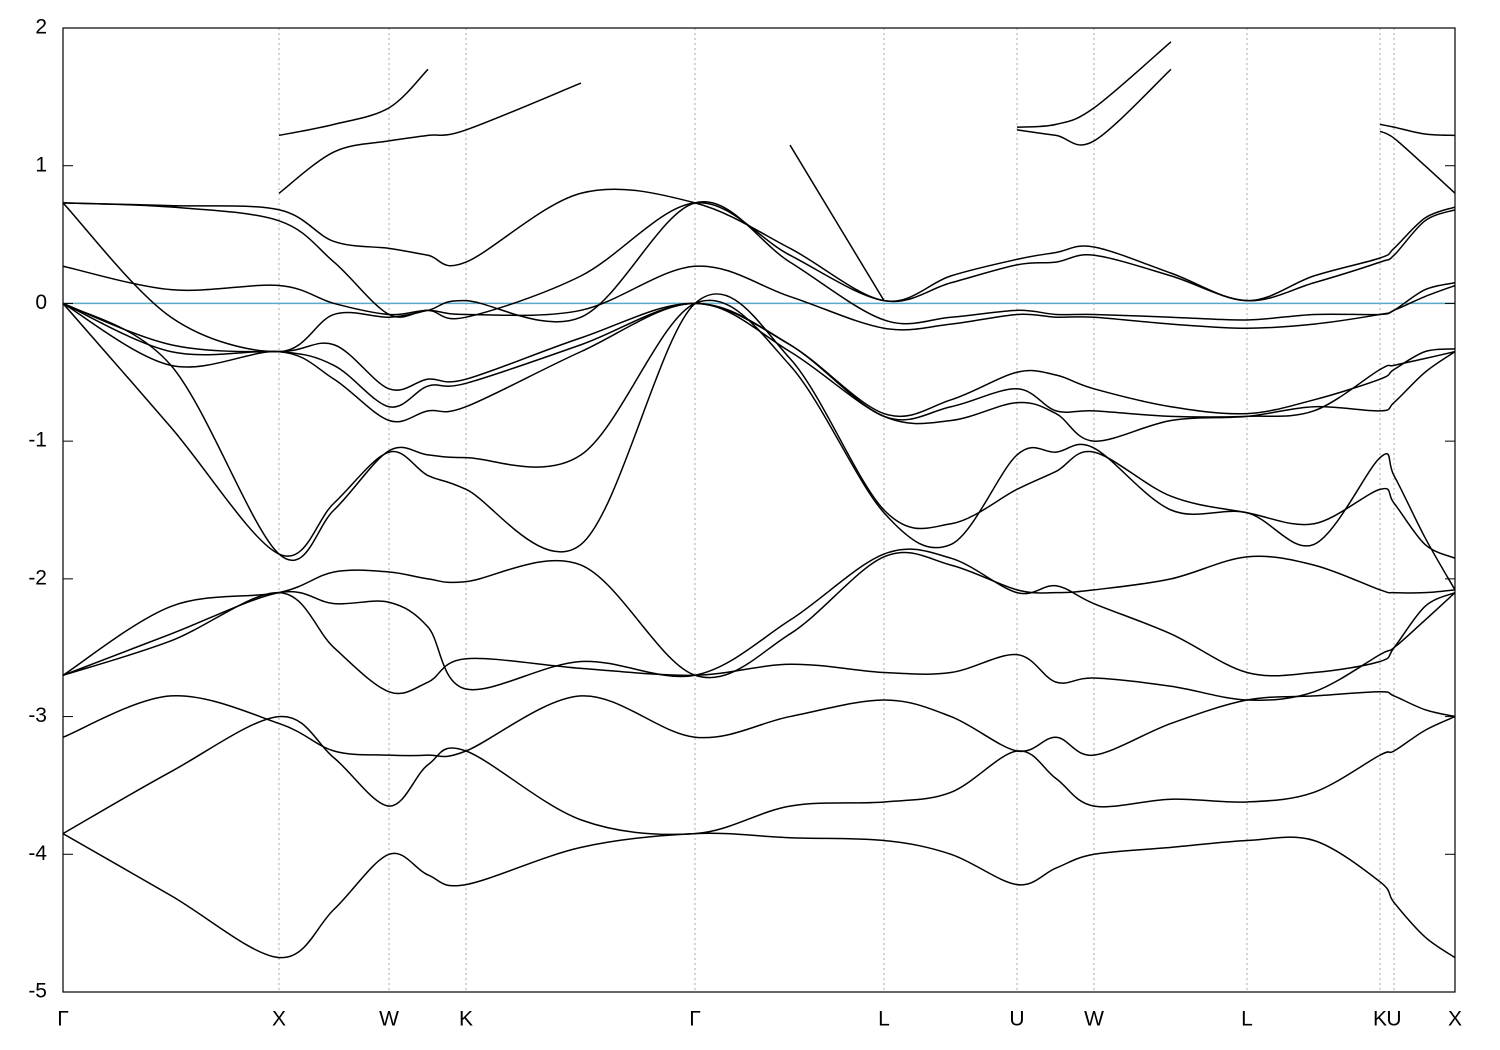 This screenshot has width=1500, height=1050. What do you see at coordinates (37, 440) in the screenshot?
I see `y-tick-label: -1` at bounding box center [37, 440].